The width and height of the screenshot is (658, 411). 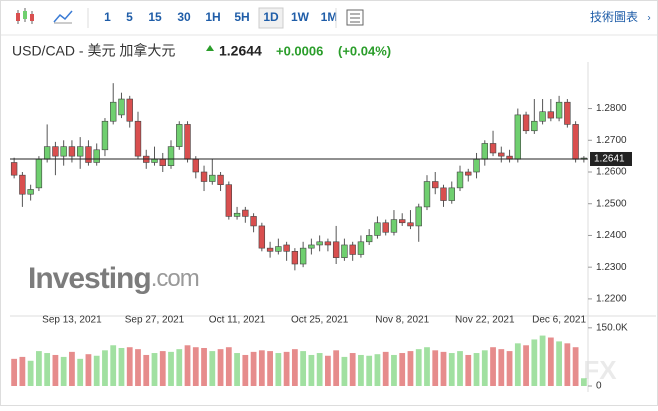 What do you see at coordinates (320, 320) in the screenshot?
I see `x-tick-label: Oct 25, 2021` at bounding box center [320, 320].